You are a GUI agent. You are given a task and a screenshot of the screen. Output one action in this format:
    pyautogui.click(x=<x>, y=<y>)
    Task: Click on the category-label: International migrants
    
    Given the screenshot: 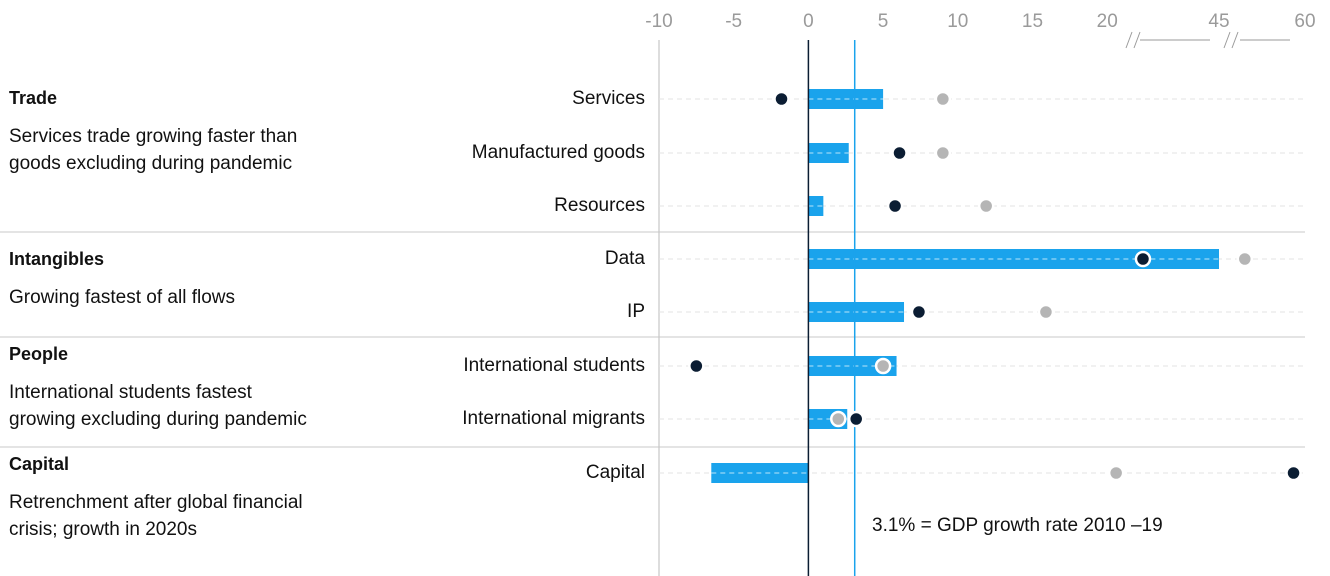 What is the action you would take?
    pyautogui.click(x=553, y=418)
    